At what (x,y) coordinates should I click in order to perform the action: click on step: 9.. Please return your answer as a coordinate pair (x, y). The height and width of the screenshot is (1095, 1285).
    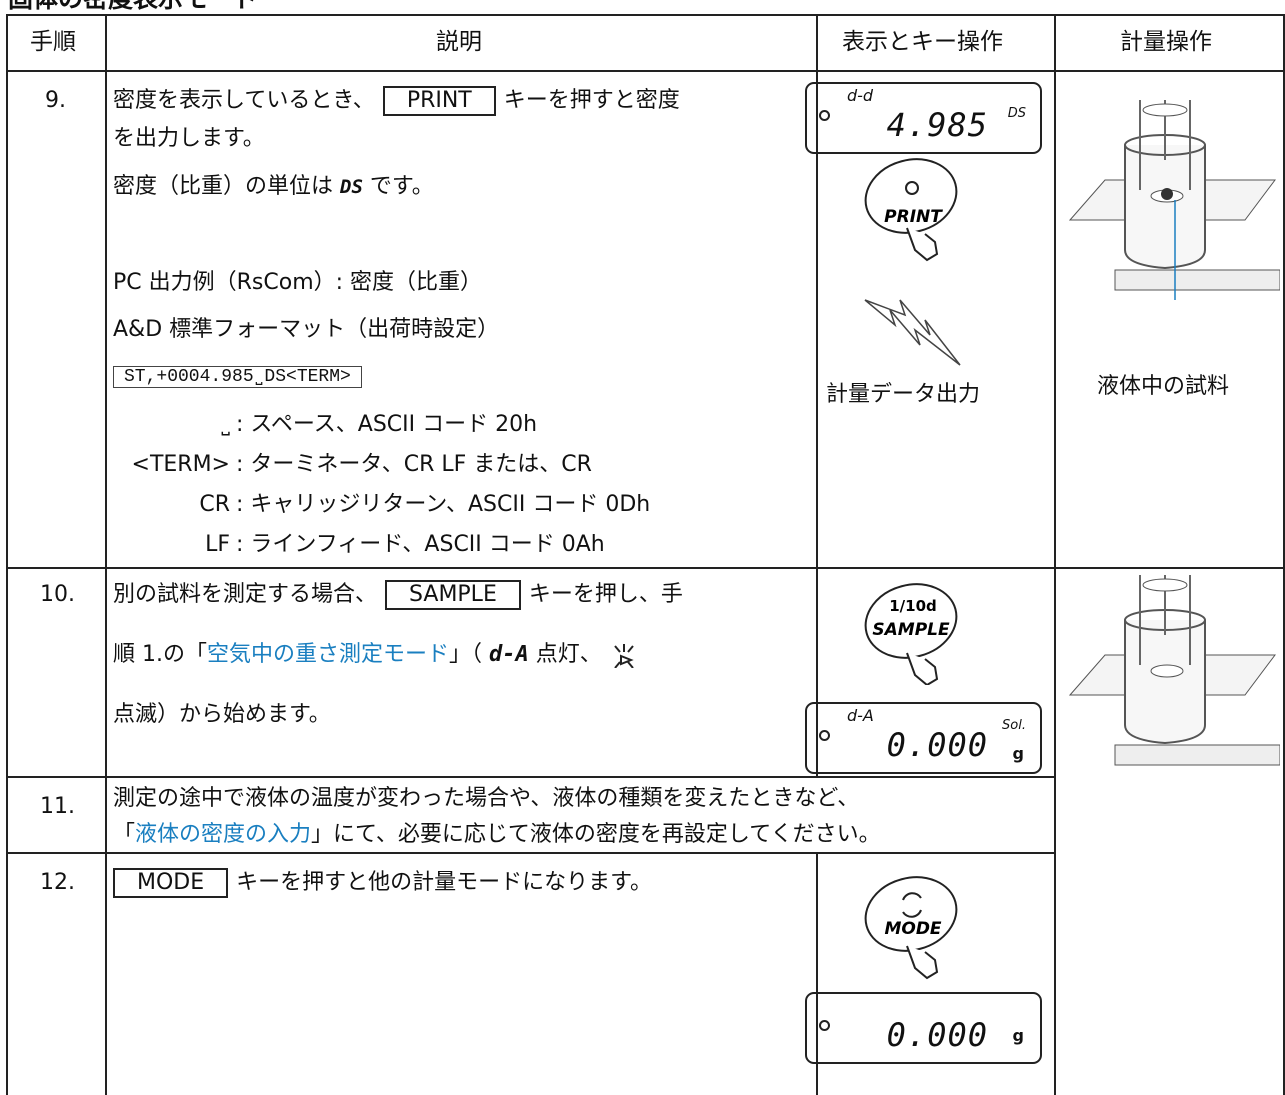
    Looking at the image, I should click on (55, 100).